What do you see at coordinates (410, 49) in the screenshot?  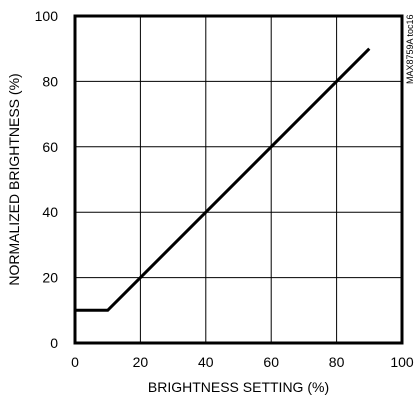 I see `figure-id-note: MAX8759A toc16` at bounding box center [410, 49].